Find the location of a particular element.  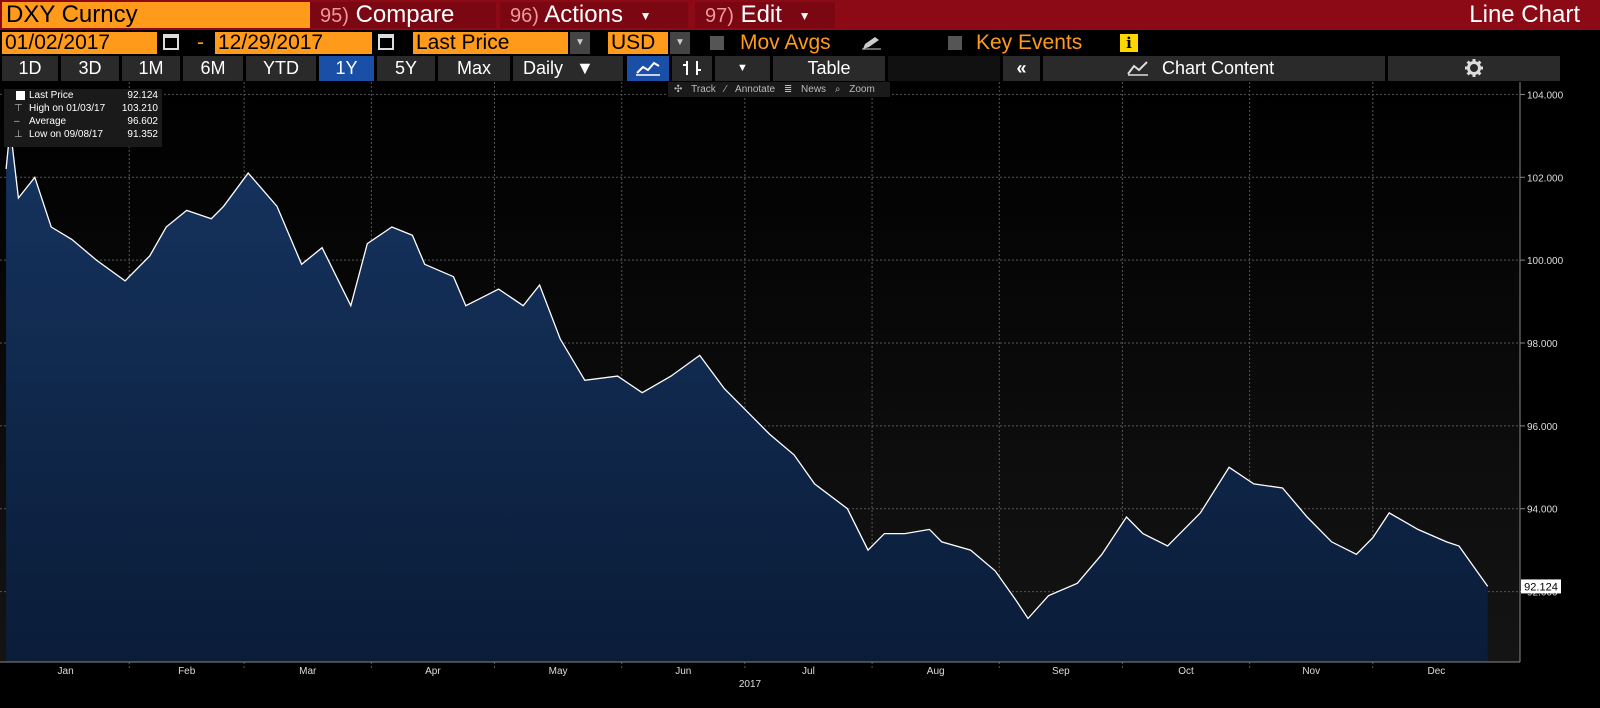

x-tick-label: Jan is located at coordinates (66, 671).